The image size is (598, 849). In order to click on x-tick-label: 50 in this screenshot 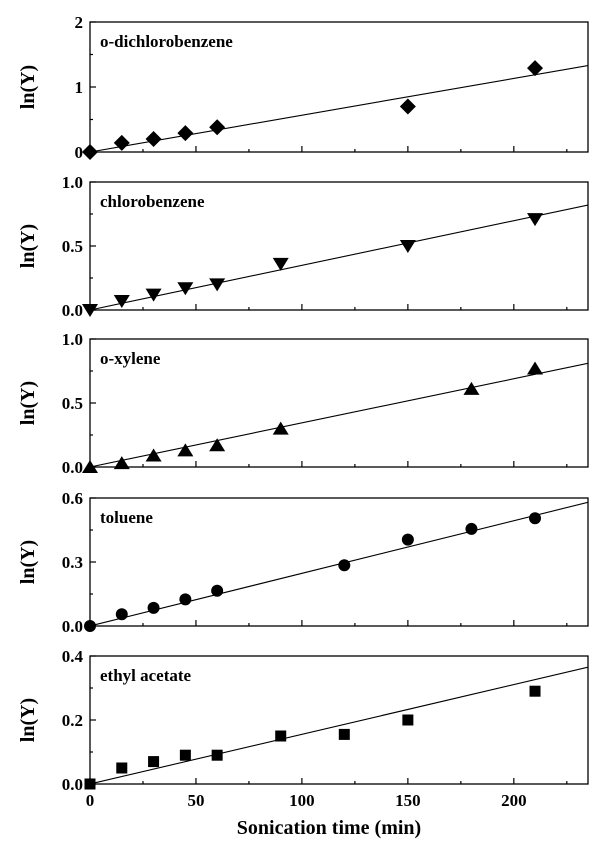, I will do `click(195, 800)`.